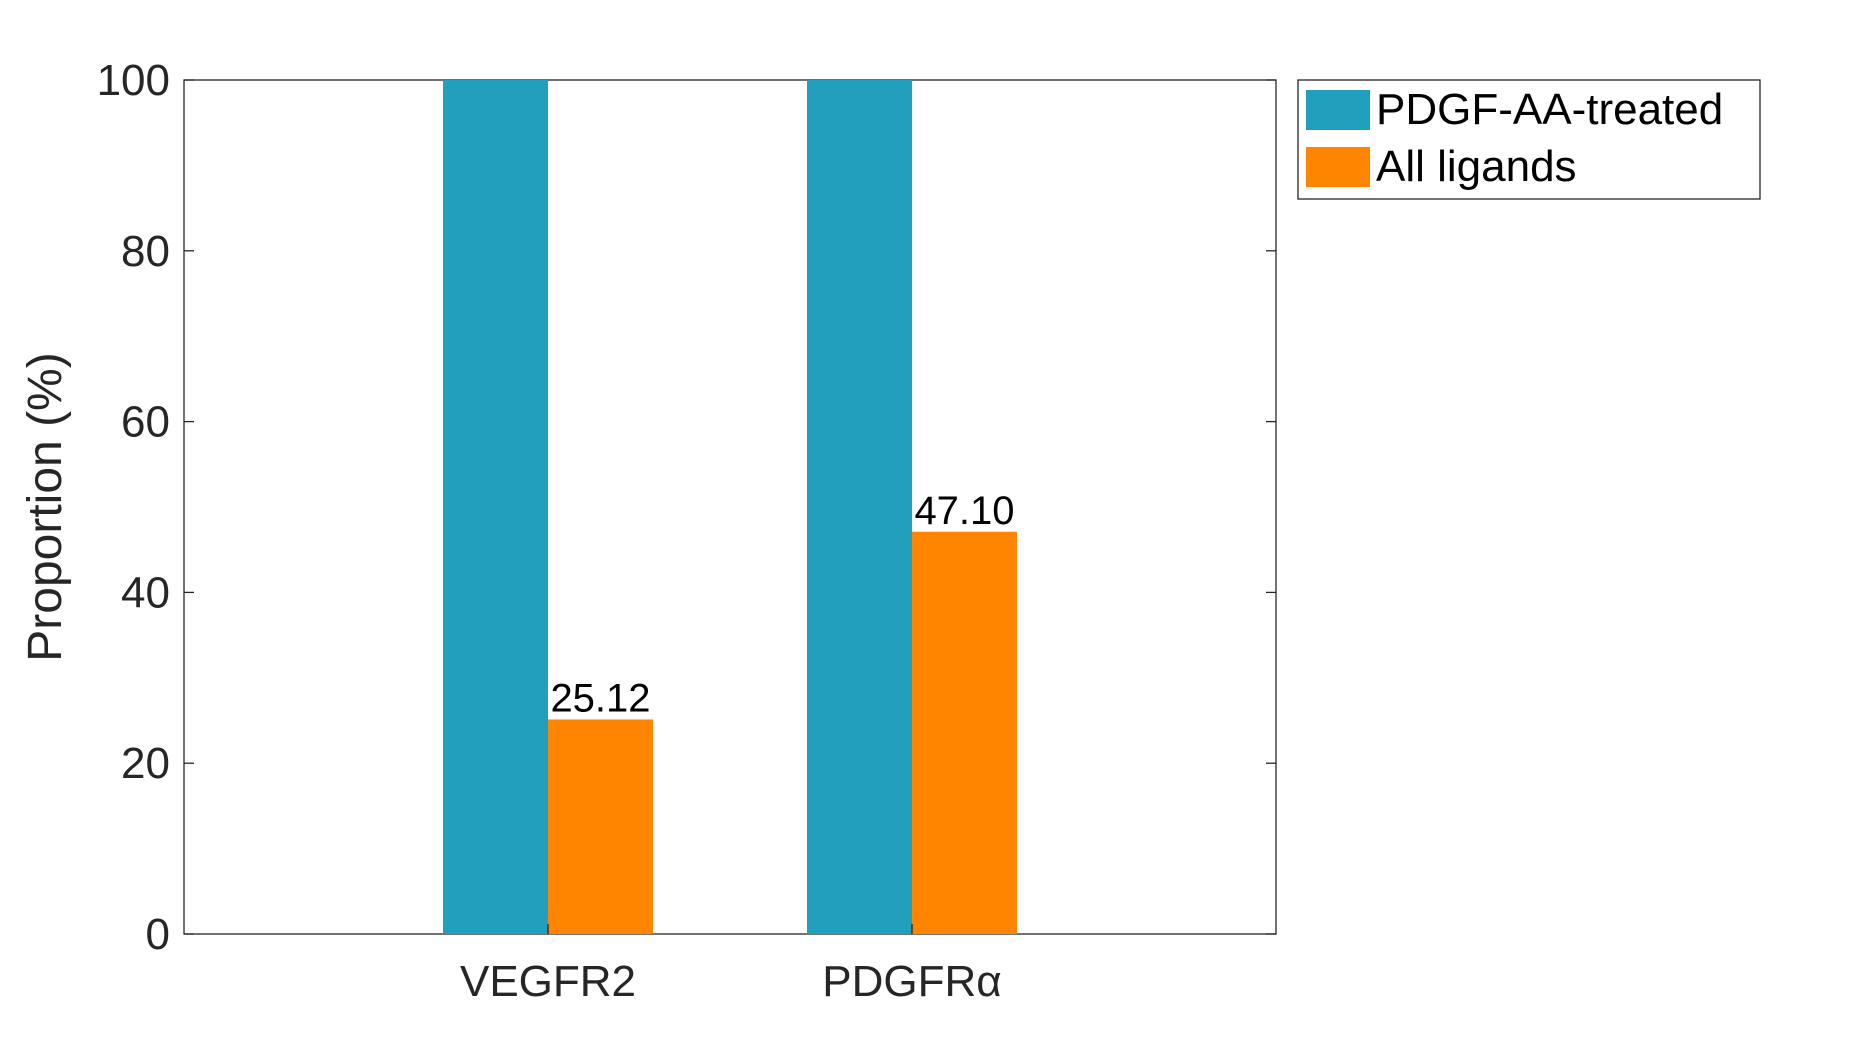  What do you see at coordinates (600, 698) in the screenshot?
I see `bar-data-label: 25.12` at bounding box center [600, 698].